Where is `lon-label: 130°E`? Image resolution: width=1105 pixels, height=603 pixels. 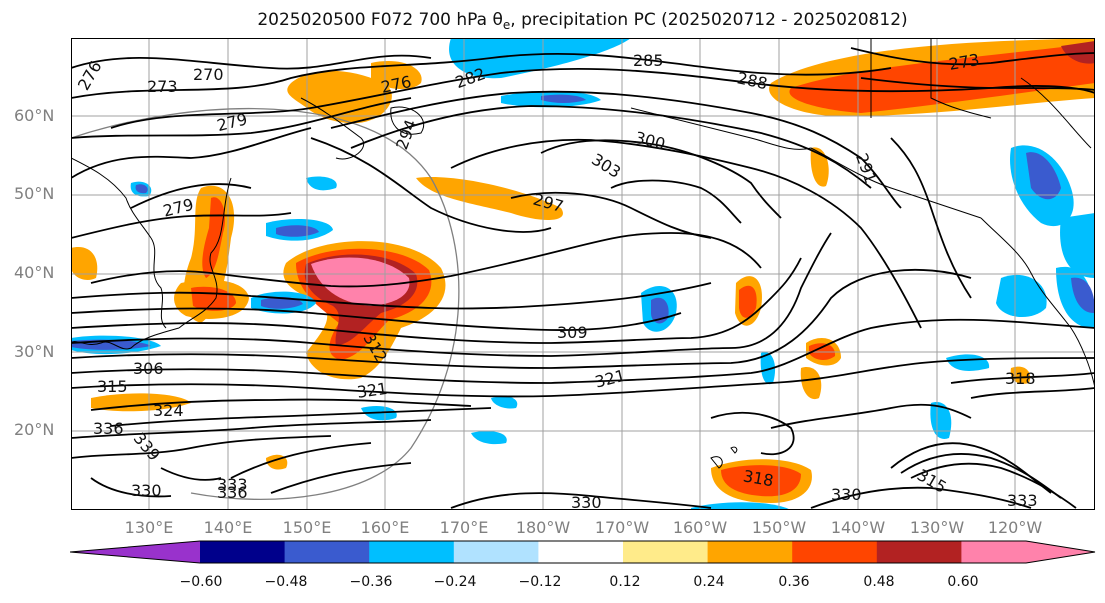
lon-label: 130°E is located at coordinates (149, 527).